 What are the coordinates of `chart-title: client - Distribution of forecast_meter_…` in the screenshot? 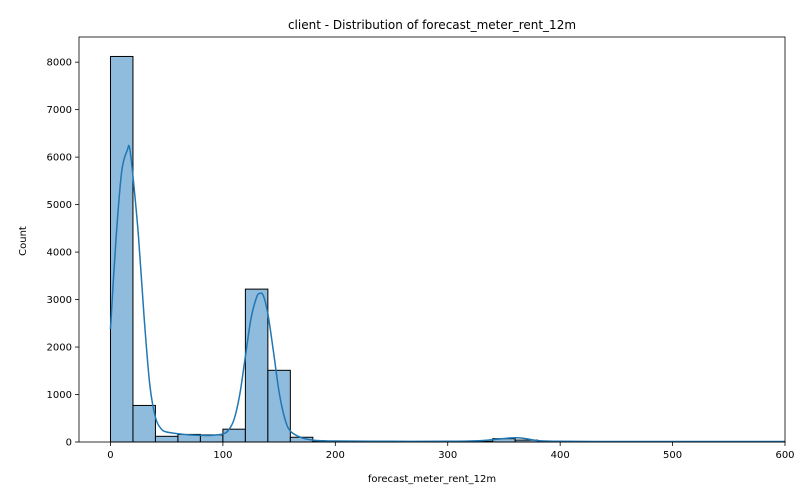 It's located at (432, 25).